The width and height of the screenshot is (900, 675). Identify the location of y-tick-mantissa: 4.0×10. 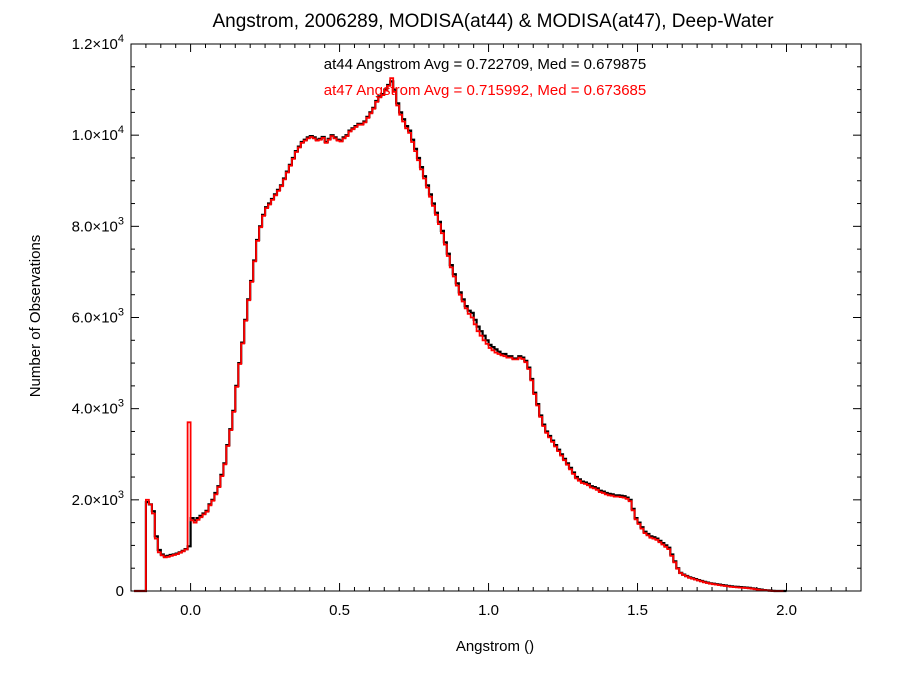
(95, 409).